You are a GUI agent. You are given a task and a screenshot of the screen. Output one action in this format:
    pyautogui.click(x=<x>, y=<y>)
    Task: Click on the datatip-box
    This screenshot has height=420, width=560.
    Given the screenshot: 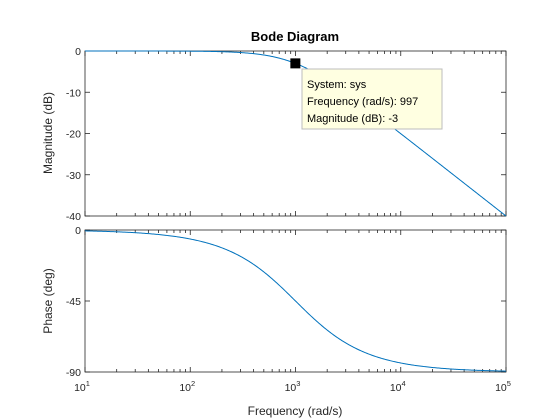 What is the action you would take?
    pyautogui.click(x=372, y=99)
    